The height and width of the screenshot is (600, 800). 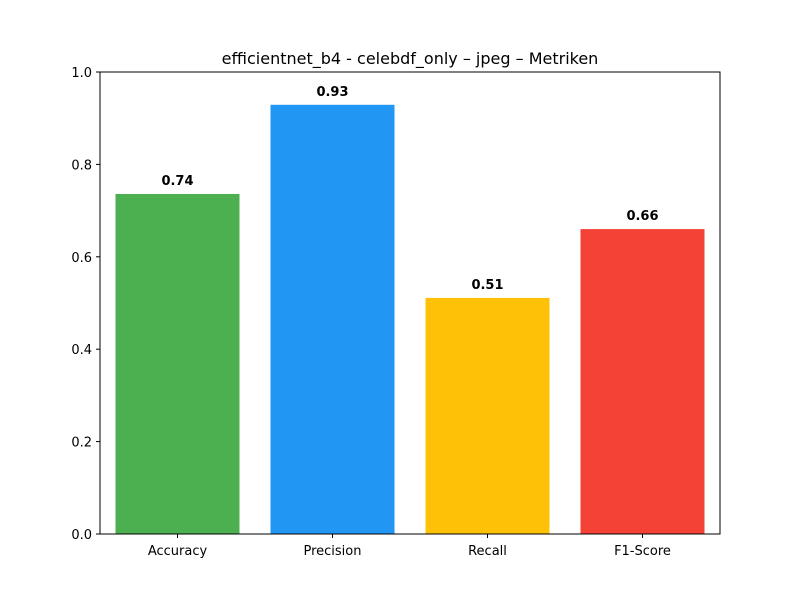 What do you see at coordinates (642, 381) in the screenshot?
I see `bar-f1-score` at bounding box center [642, 381].